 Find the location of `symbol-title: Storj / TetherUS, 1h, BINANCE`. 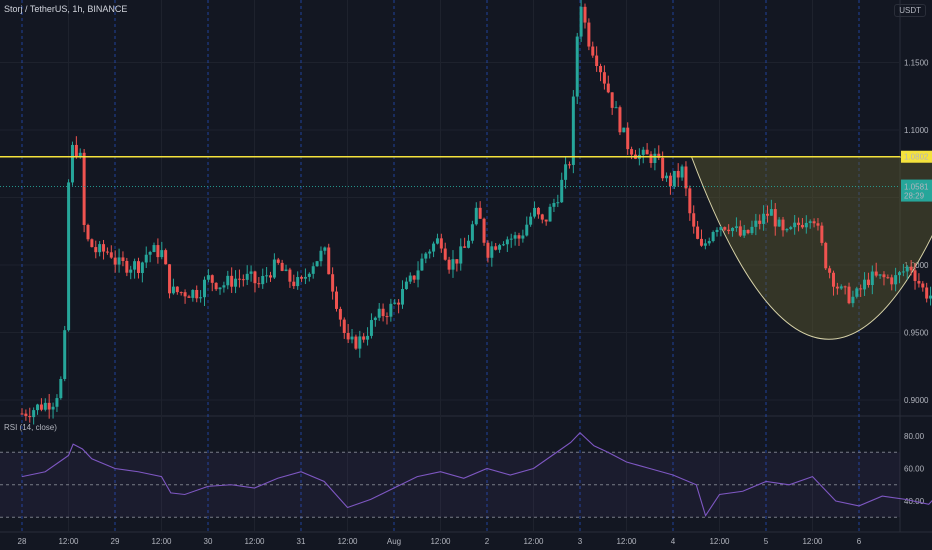

symbol-title: Storj / TetherUS, 1h, BINANCE is located at coordinates (66, 9).